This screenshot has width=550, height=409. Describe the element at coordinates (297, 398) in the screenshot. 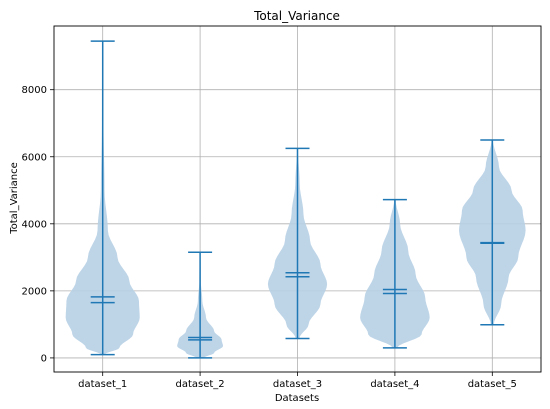

I see `x-axis-label: Datasets` at that location.